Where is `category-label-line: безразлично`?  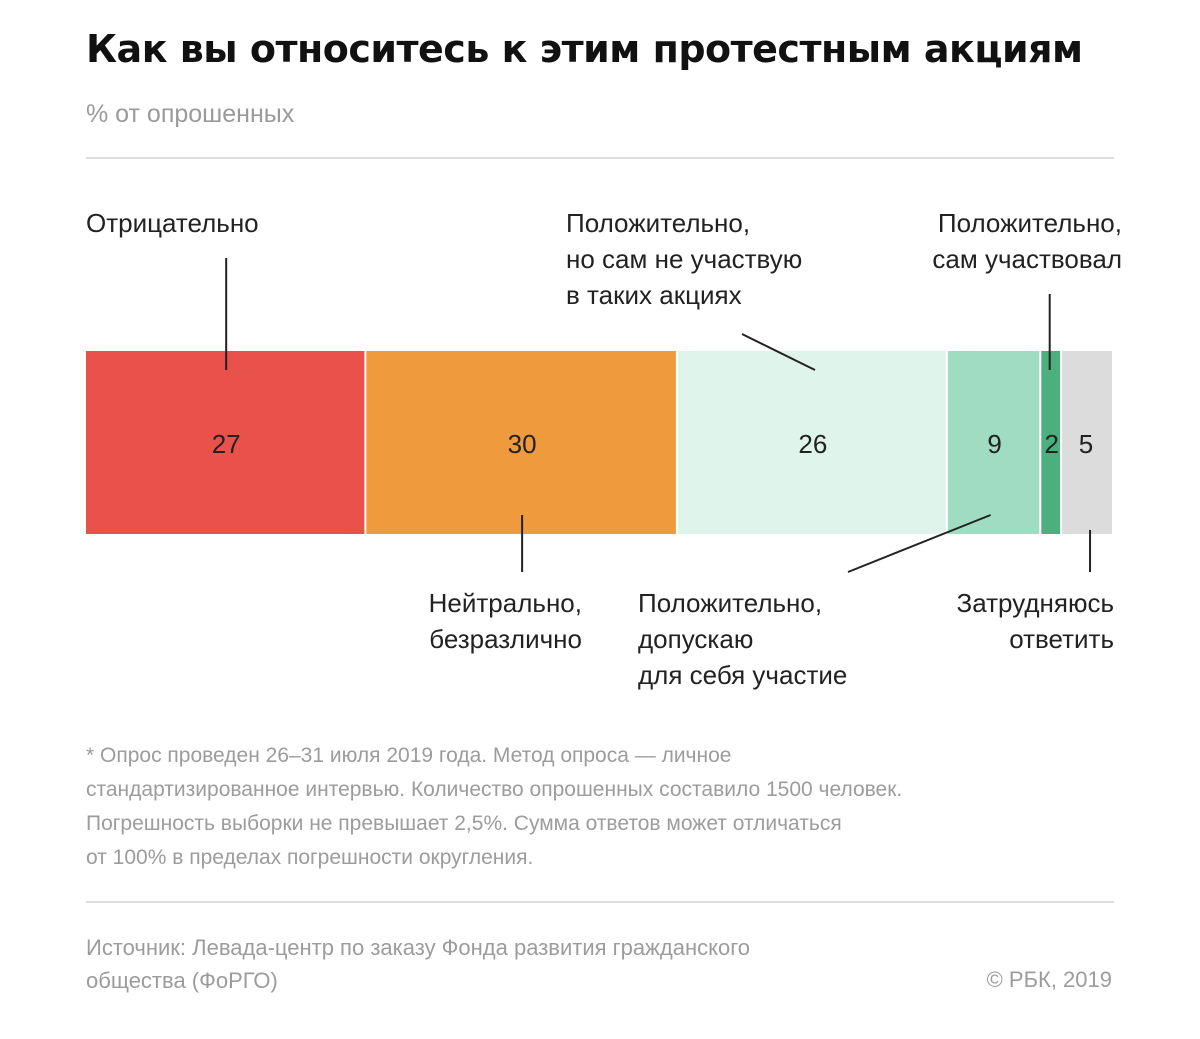 category-label-line: безразлично is located at coordinates (505, 639).